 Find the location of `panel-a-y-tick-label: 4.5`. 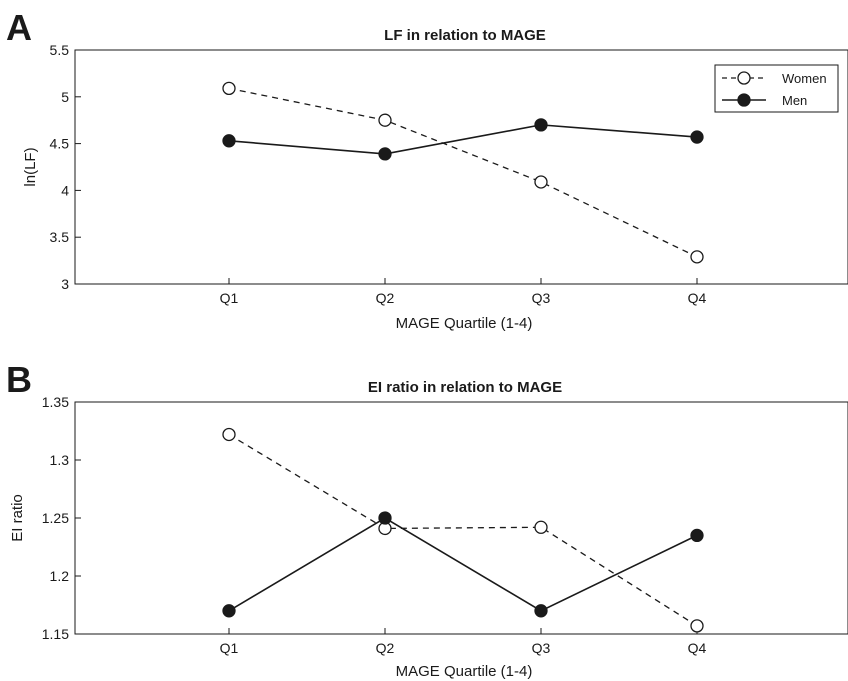

panel-a-y-tick-label: 4.5 is located at coordinates (60, 144).